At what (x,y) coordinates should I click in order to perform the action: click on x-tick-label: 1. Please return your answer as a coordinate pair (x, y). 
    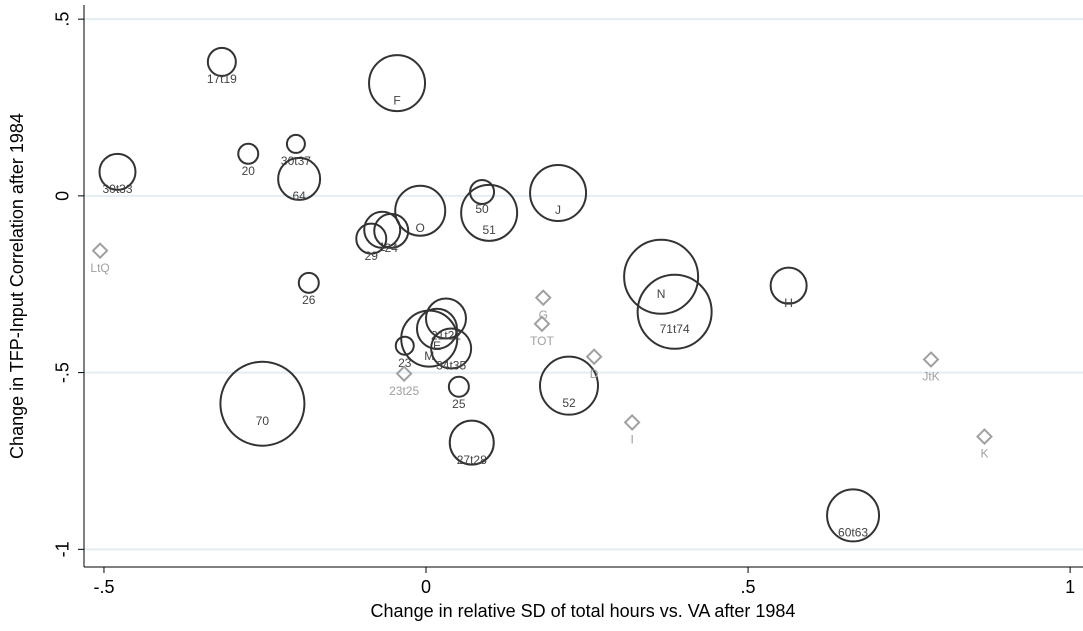
    Looking at the image, I should click on (1070, 587).